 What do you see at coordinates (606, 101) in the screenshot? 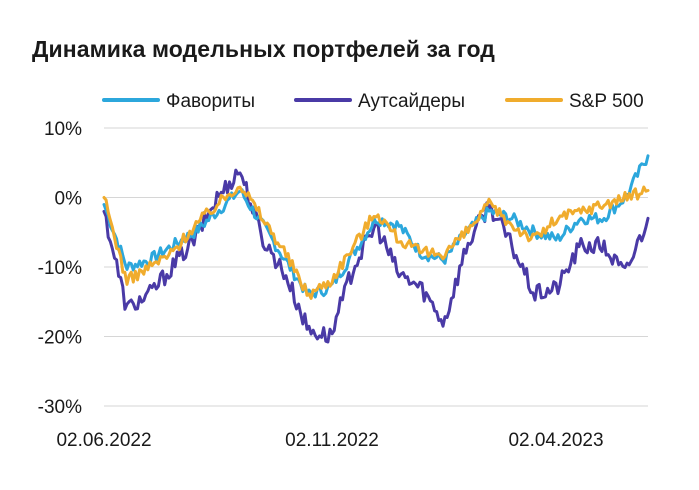
I see `legend-label: S&P 500` at bounding box center [606, 101].